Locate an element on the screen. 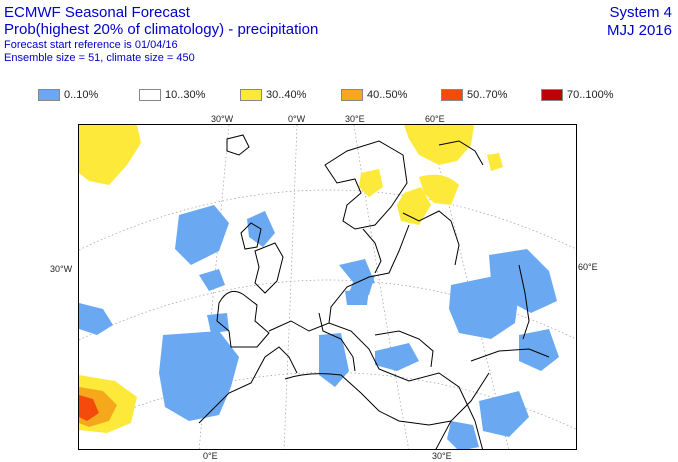 This screenshot has width=678, height=462. meridian-line is located at coordinates (290, 287).